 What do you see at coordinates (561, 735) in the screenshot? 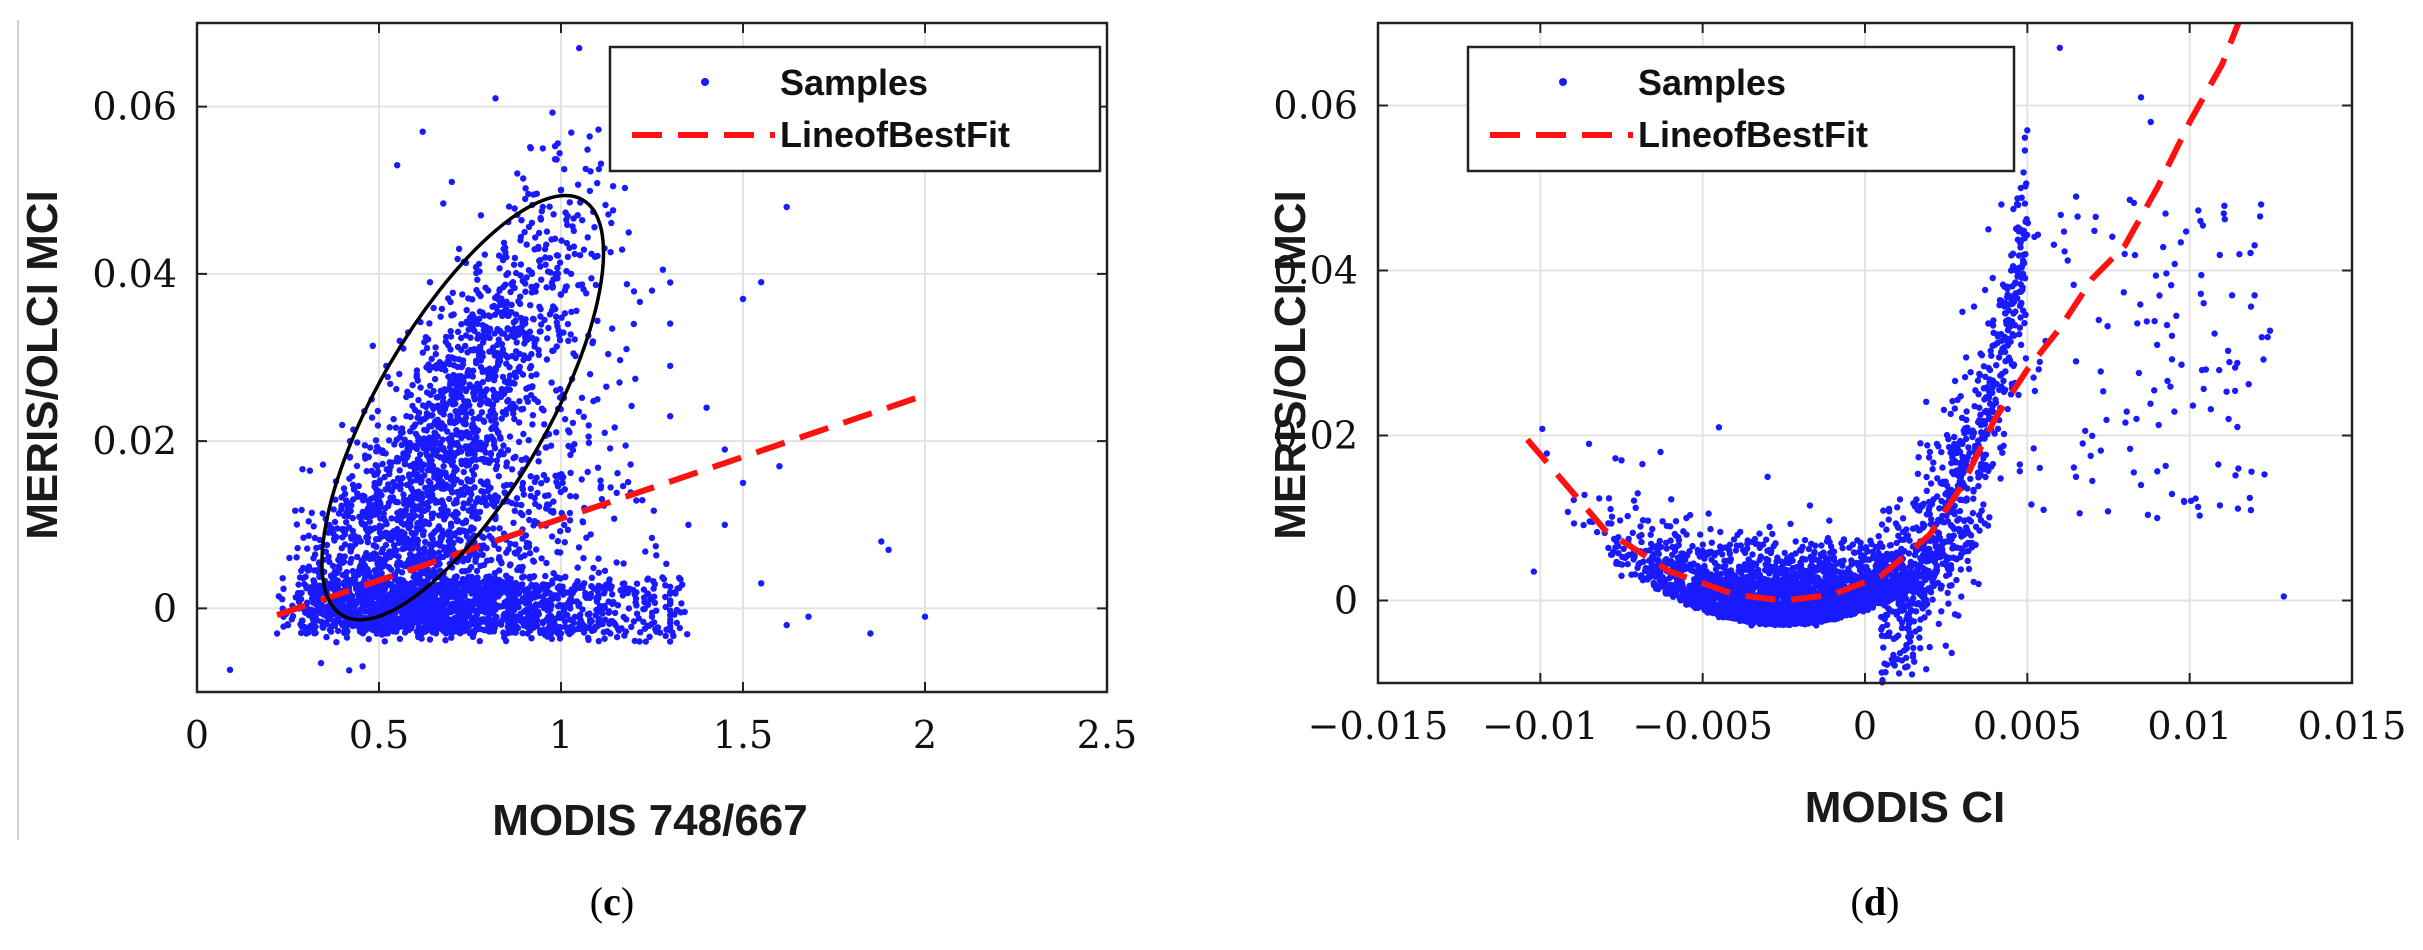
I see `x-tick-label-c: 1` at bounding box center [561, 735].